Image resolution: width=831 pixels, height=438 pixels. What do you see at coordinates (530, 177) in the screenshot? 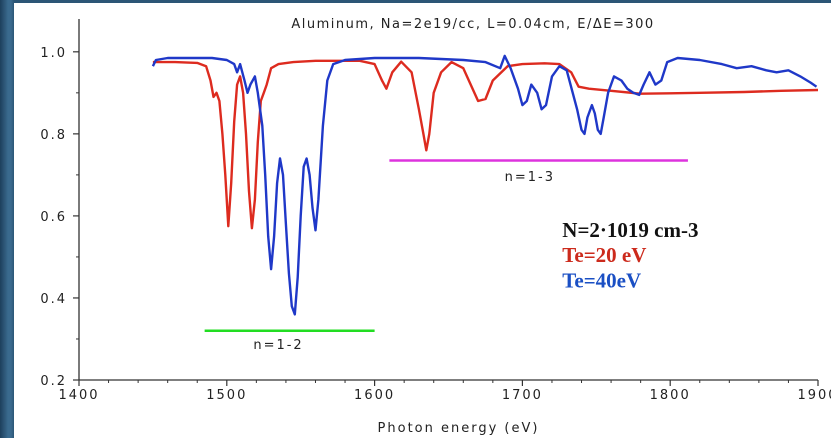
I see `transition-label-2: n=1-3` at bounding box center [530, 177].